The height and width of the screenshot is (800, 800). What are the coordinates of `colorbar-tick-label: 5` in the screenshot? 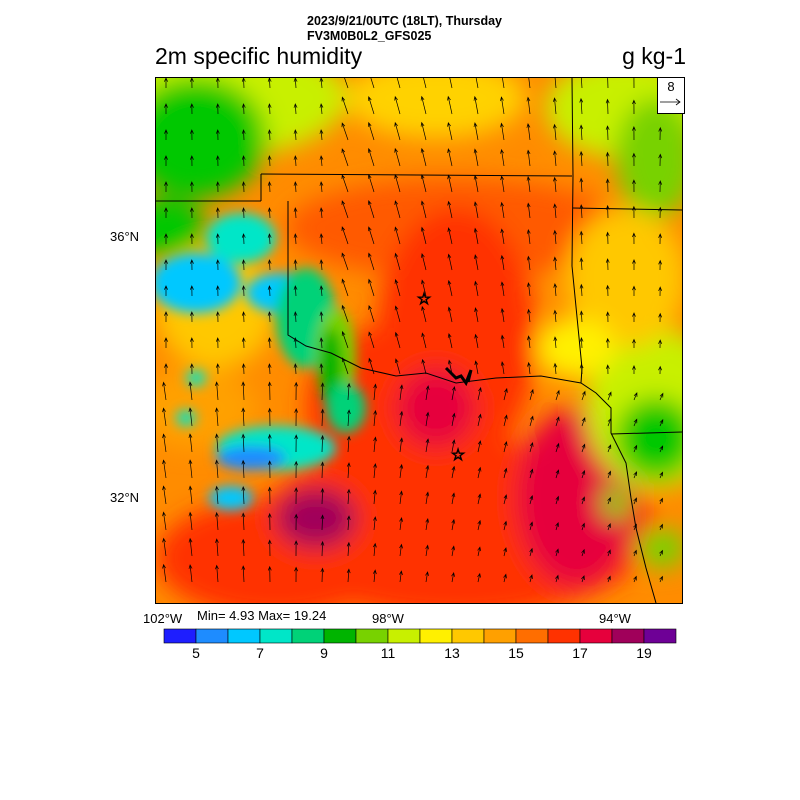 It's located at (196, 653).